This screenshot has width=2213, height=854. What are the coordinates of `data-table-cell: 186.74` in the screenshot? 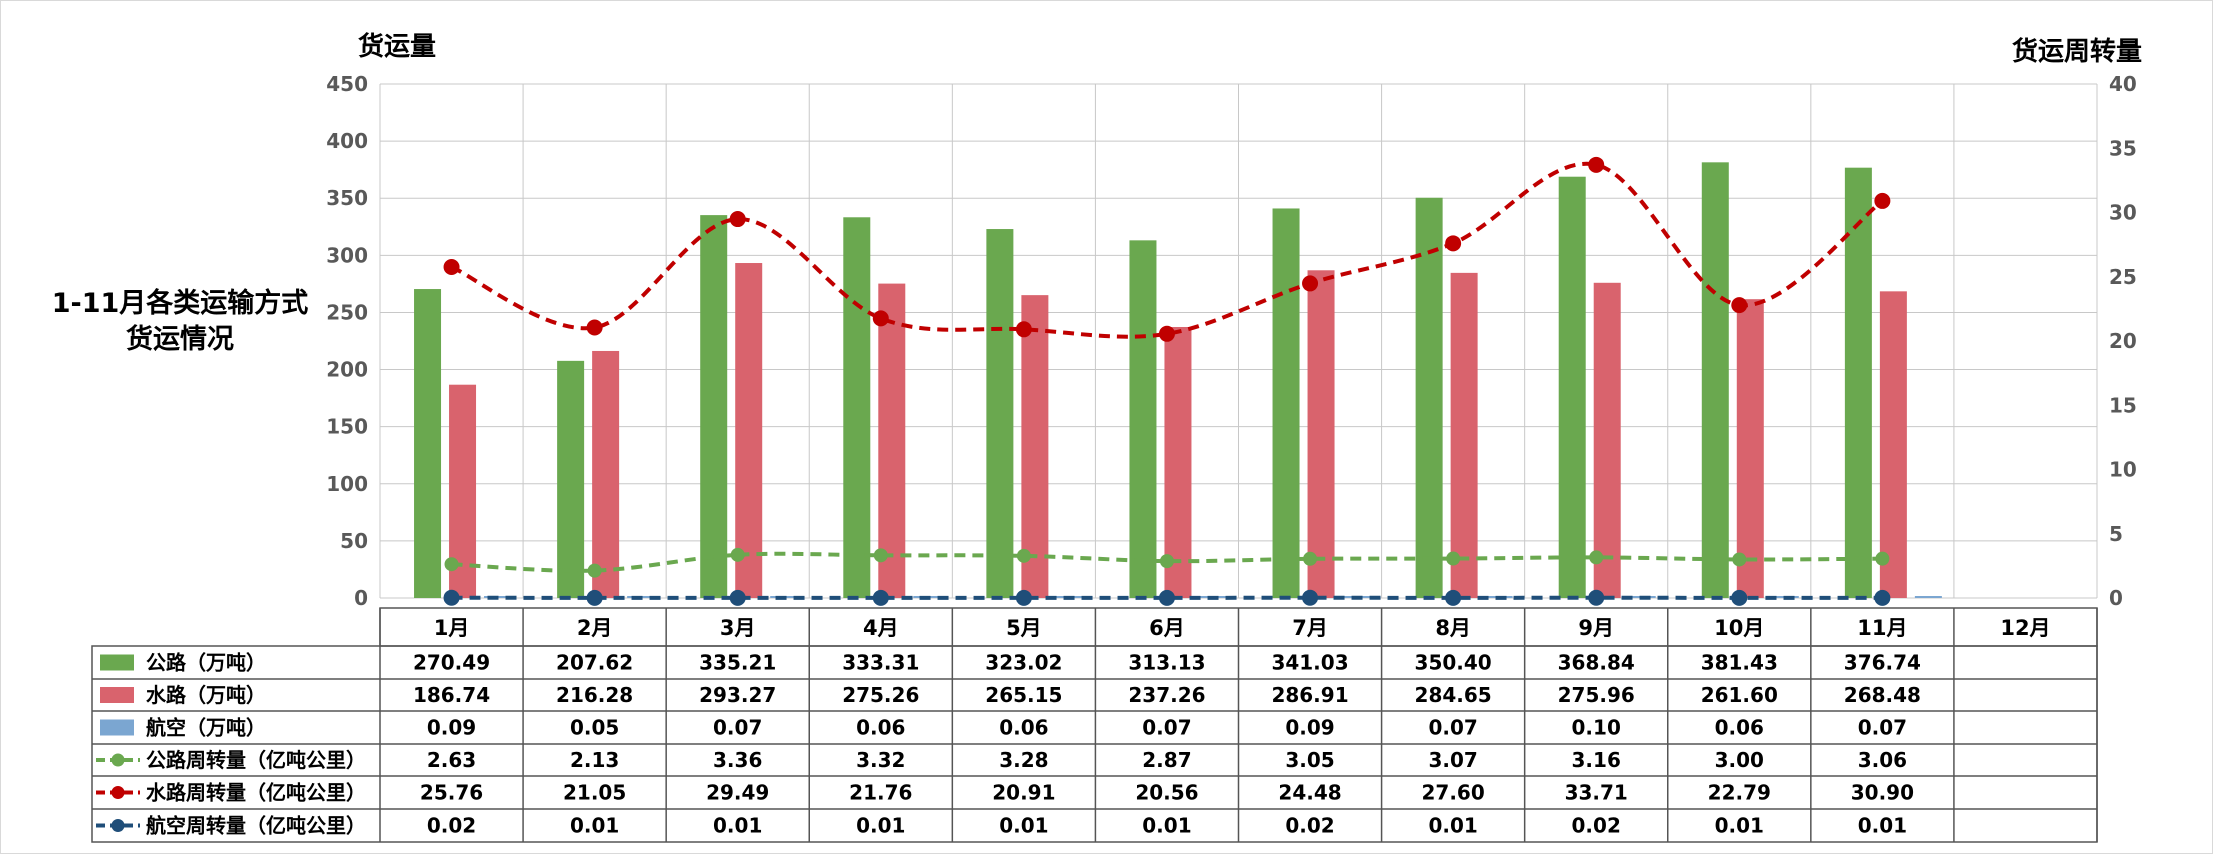 It's located at (451, 695).